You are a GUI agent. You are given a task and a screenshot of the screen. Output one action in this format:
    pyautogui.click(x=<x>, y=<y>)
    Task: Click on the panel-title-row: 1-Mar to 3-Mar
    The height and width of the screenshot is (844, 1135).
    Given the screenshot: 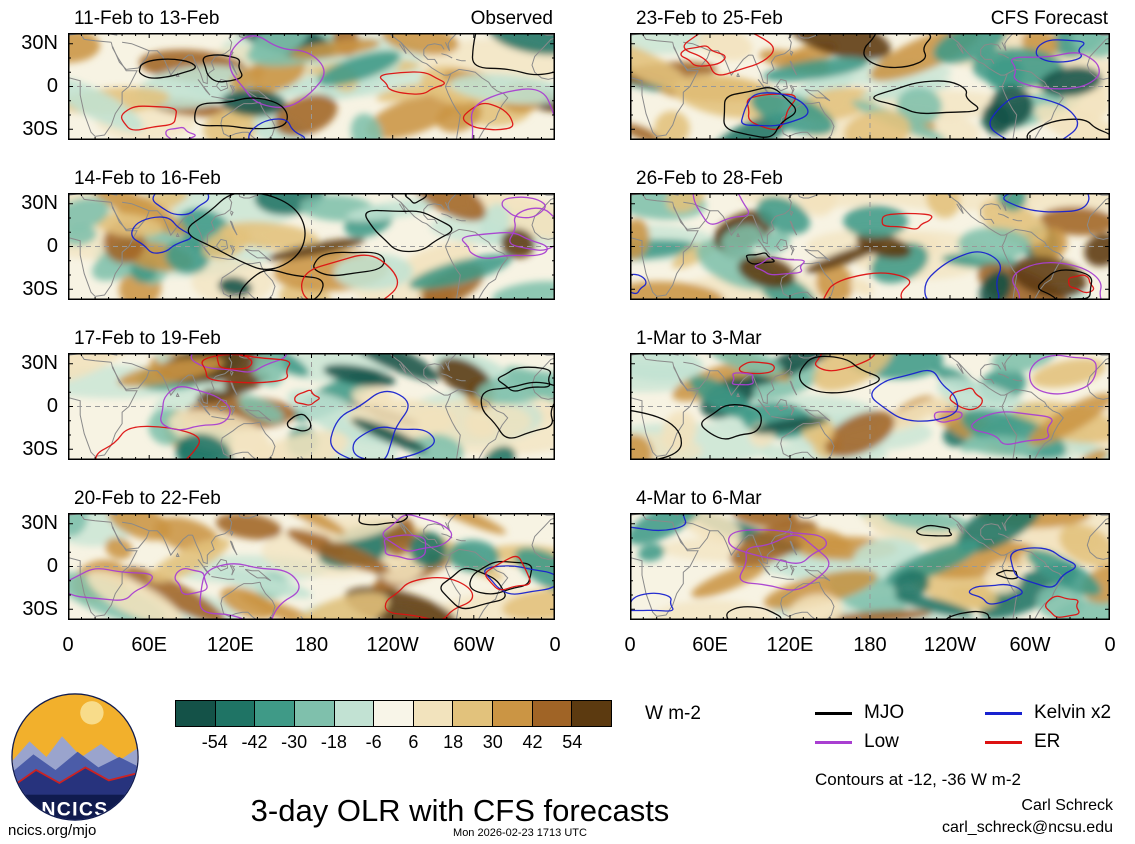 What is the action you would take?
    pyautogui.click(x=870, y=339)
    